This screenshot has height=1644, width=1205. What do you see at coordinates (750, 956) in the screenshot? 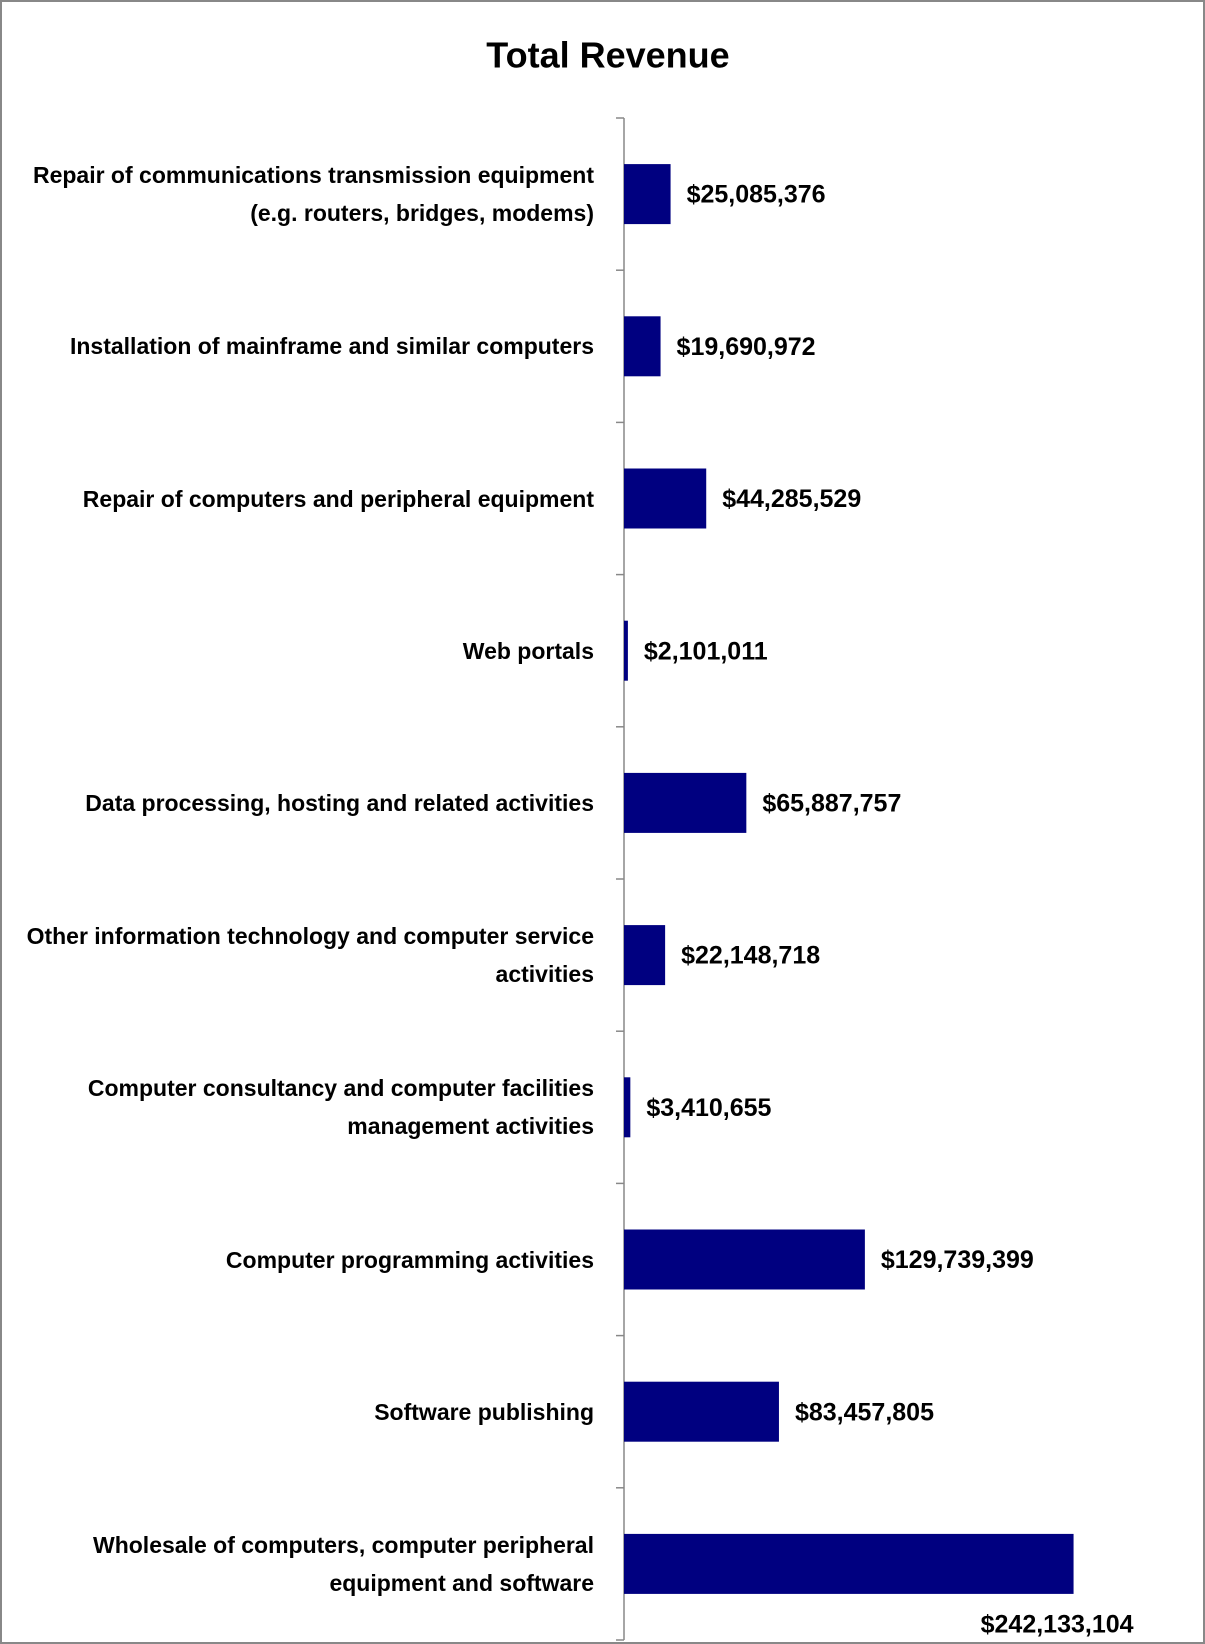
I see `data-label: $22,148,718` at bounding box center [750, 956].